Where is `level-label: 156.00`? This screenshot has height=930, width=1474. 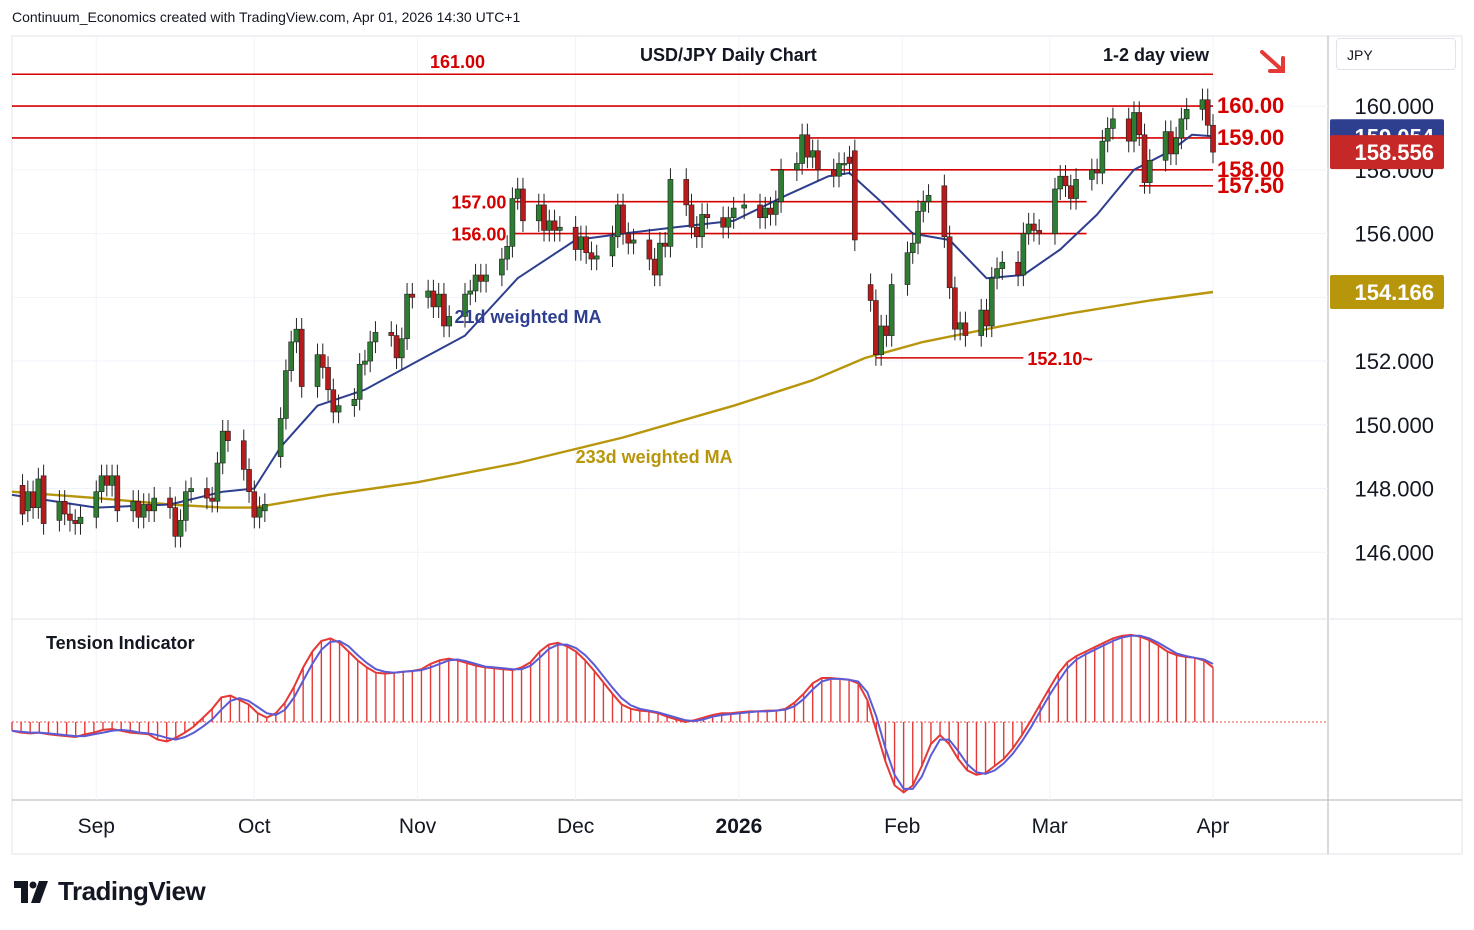
level-label: 156.00 is located at coordinates (478, 235).